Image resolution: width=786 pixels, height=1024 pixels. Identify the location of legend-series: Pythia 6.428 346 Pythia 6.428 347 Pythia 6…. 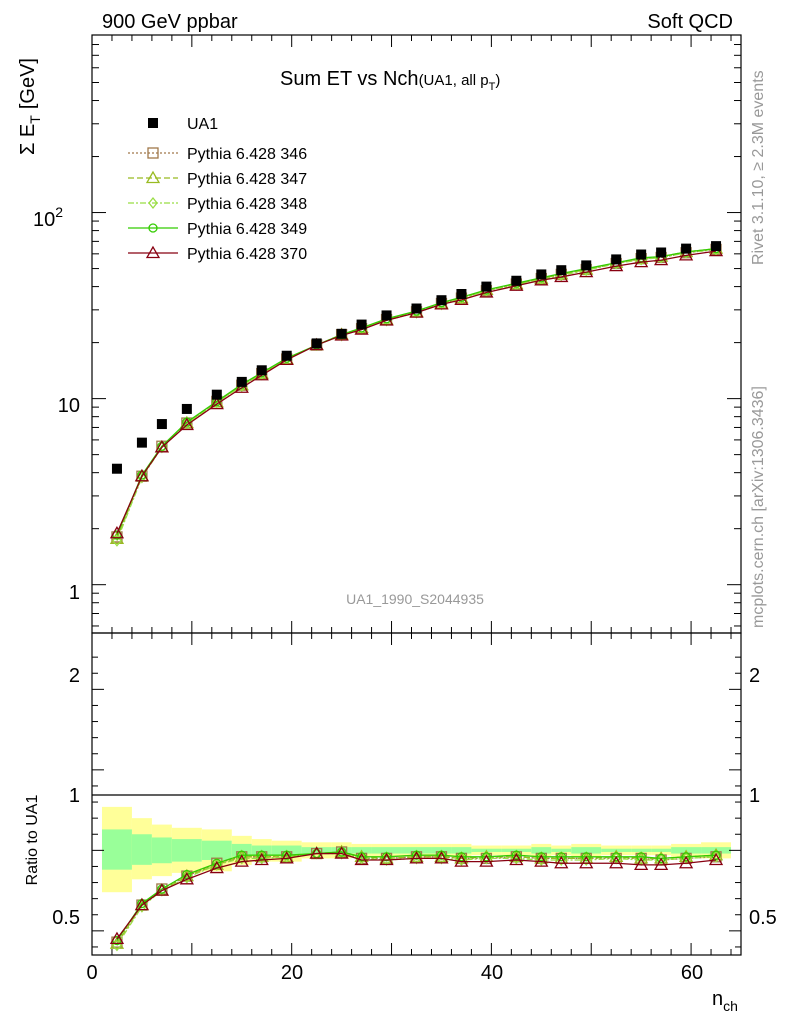
(217, 204).